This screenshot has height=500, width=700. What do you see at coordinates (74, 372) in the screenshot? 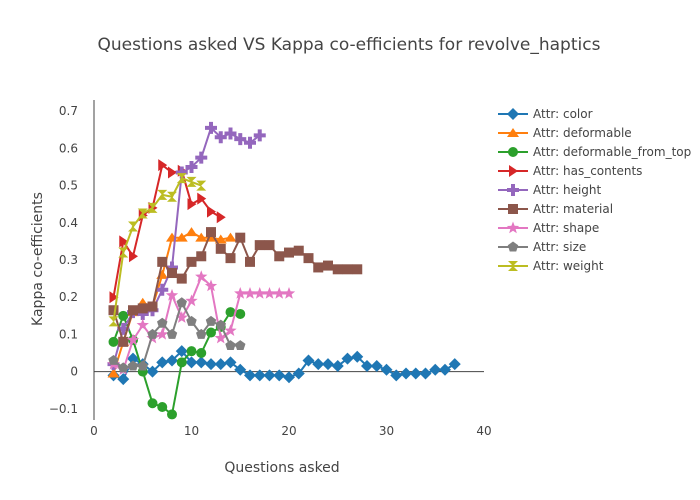
I see `y-tick-label: 0` at bounding box center [74, 372].